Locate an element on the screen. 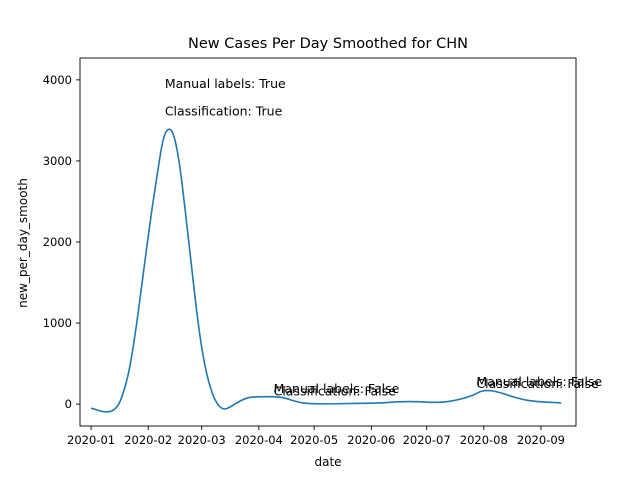  x-tick-label: 2020-07 is located at coordinates (427, 440).